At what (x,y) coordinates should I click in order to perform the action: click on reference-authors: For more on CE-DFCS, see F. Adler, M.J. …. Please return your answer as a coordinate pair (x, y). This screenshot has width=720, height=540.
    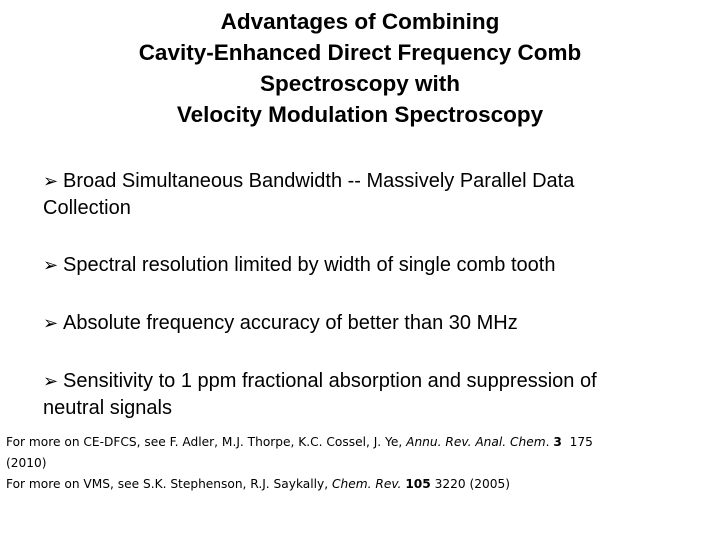
    Looking at the image, I should click on (206, 442).